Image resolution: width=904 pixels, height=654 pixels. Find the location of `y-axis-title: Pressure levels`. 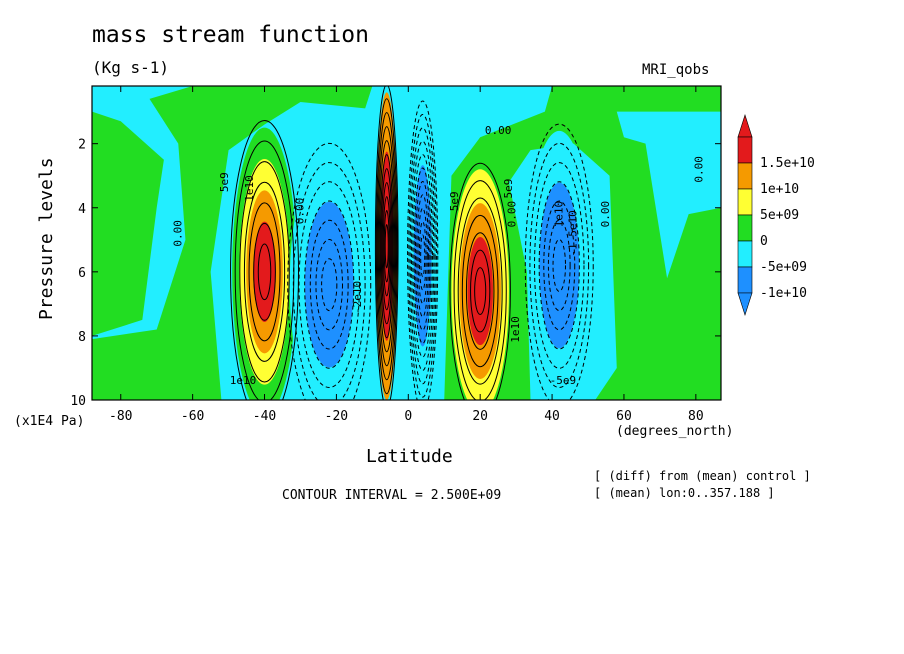

y-axis-title: Pressure levels is located at coordinates (46, 238).